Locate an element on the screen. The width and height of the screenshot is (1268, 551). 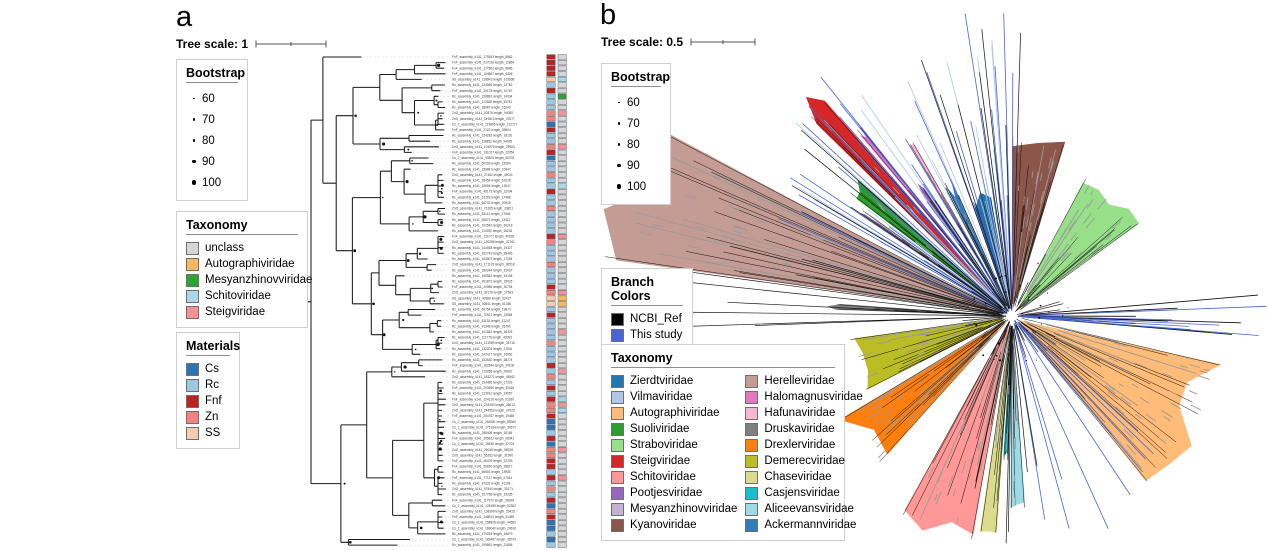
tip-label: Rc_assembly_k141_83114 length_27546 is located at coordinates (481, 214).